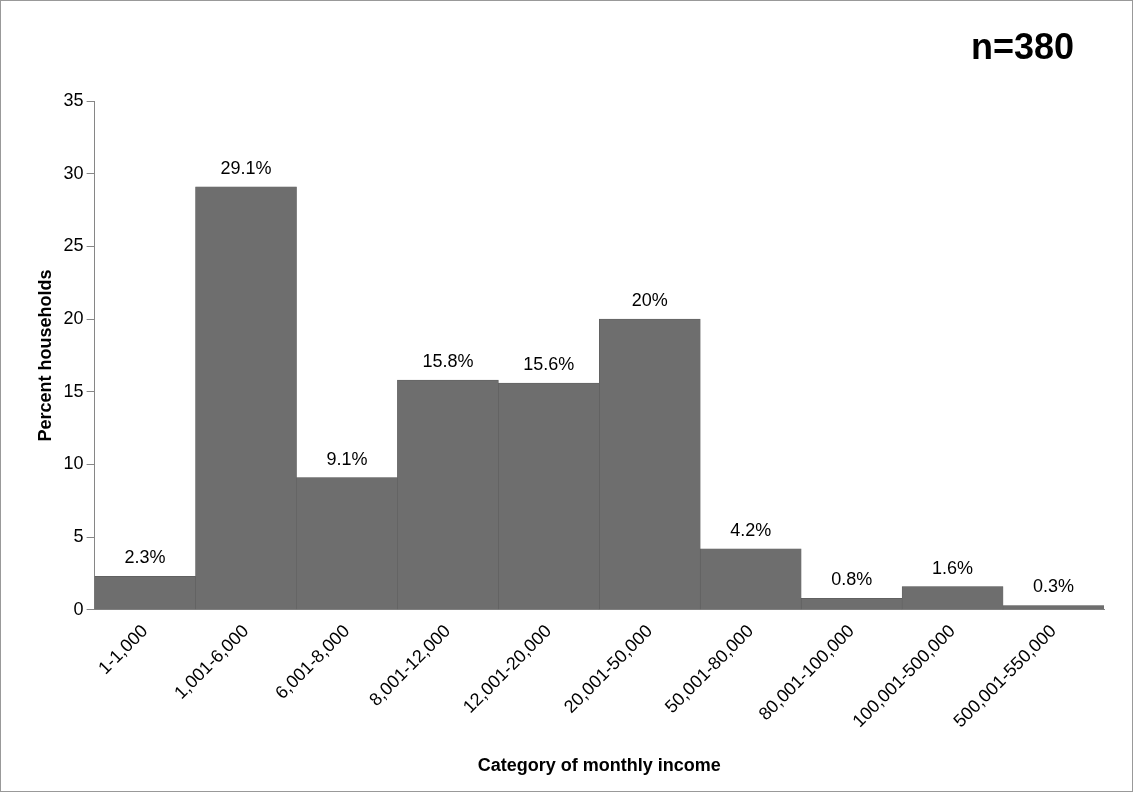 The image size is (1133, 792). Describe the element at coordinates (73, 245) in the screenshot. I see `y-tick-label: 25` at that location.